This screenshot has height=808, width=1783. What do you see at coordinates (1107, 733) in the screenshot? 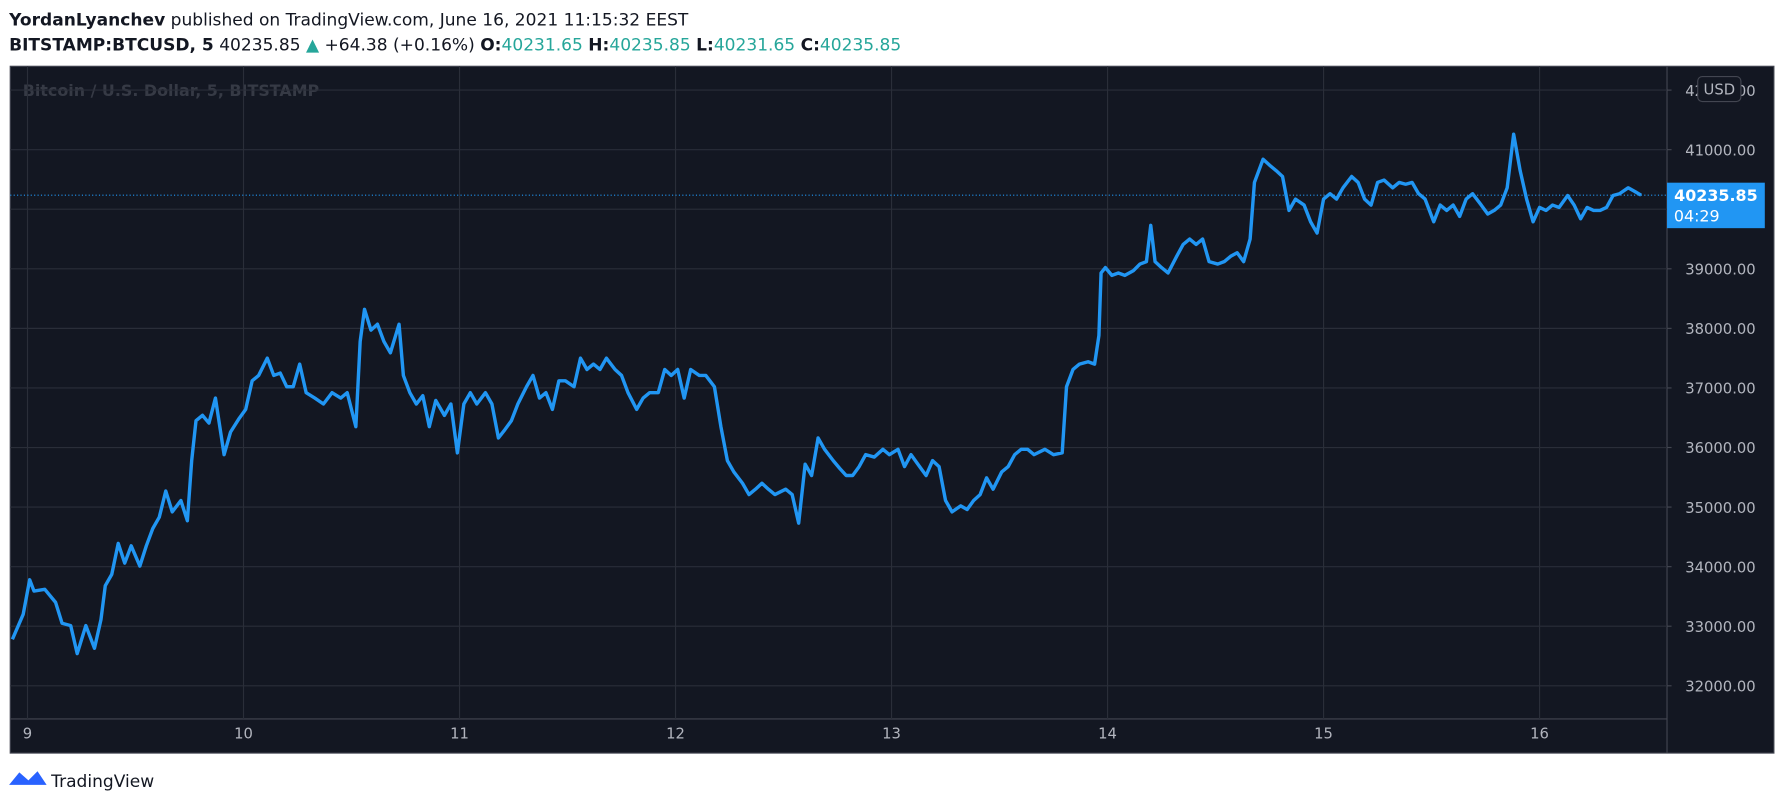
I see `x-tick-label: 14` at bounding box center [1107, 733].